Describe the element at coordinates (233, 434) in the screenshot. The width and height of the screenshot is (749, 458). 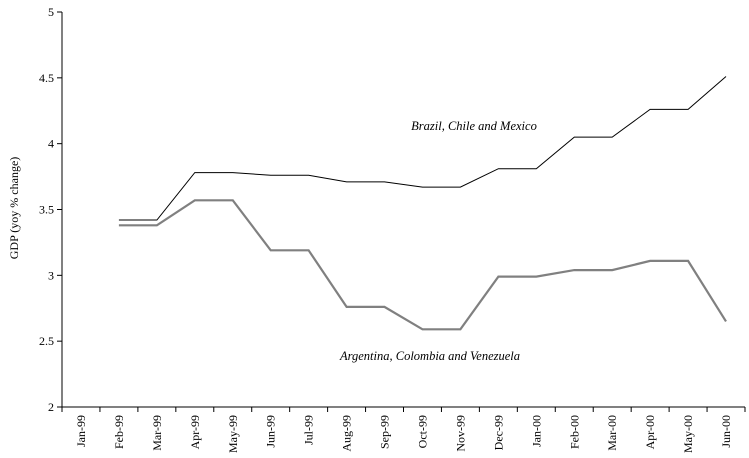
I see `x-tick-label: May-99` at that location.